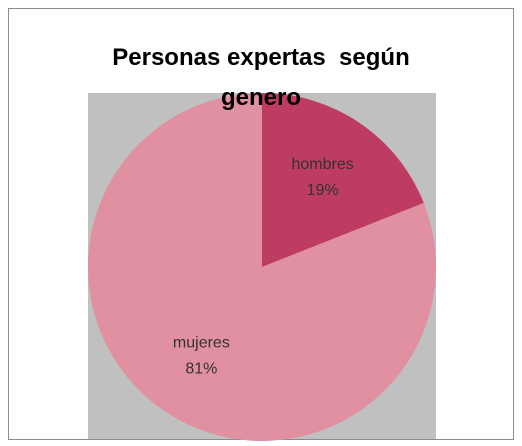 The image size is (522, 446). I want to click on slice-label: hombres, so click(323, 164).